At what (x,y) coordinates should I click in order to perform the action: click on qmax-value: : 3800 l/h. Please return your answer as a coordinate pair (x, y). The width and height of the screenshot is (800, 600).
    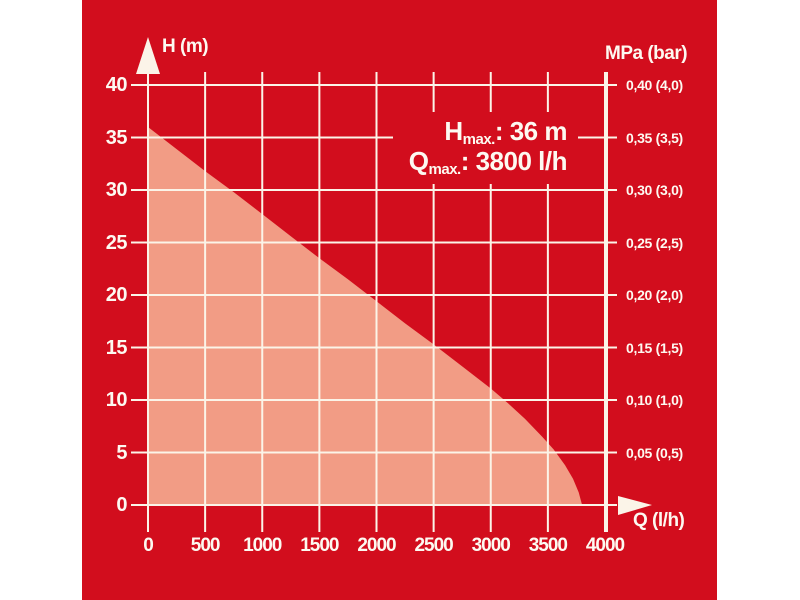
    Looking at the image, I should click on (514, 161).